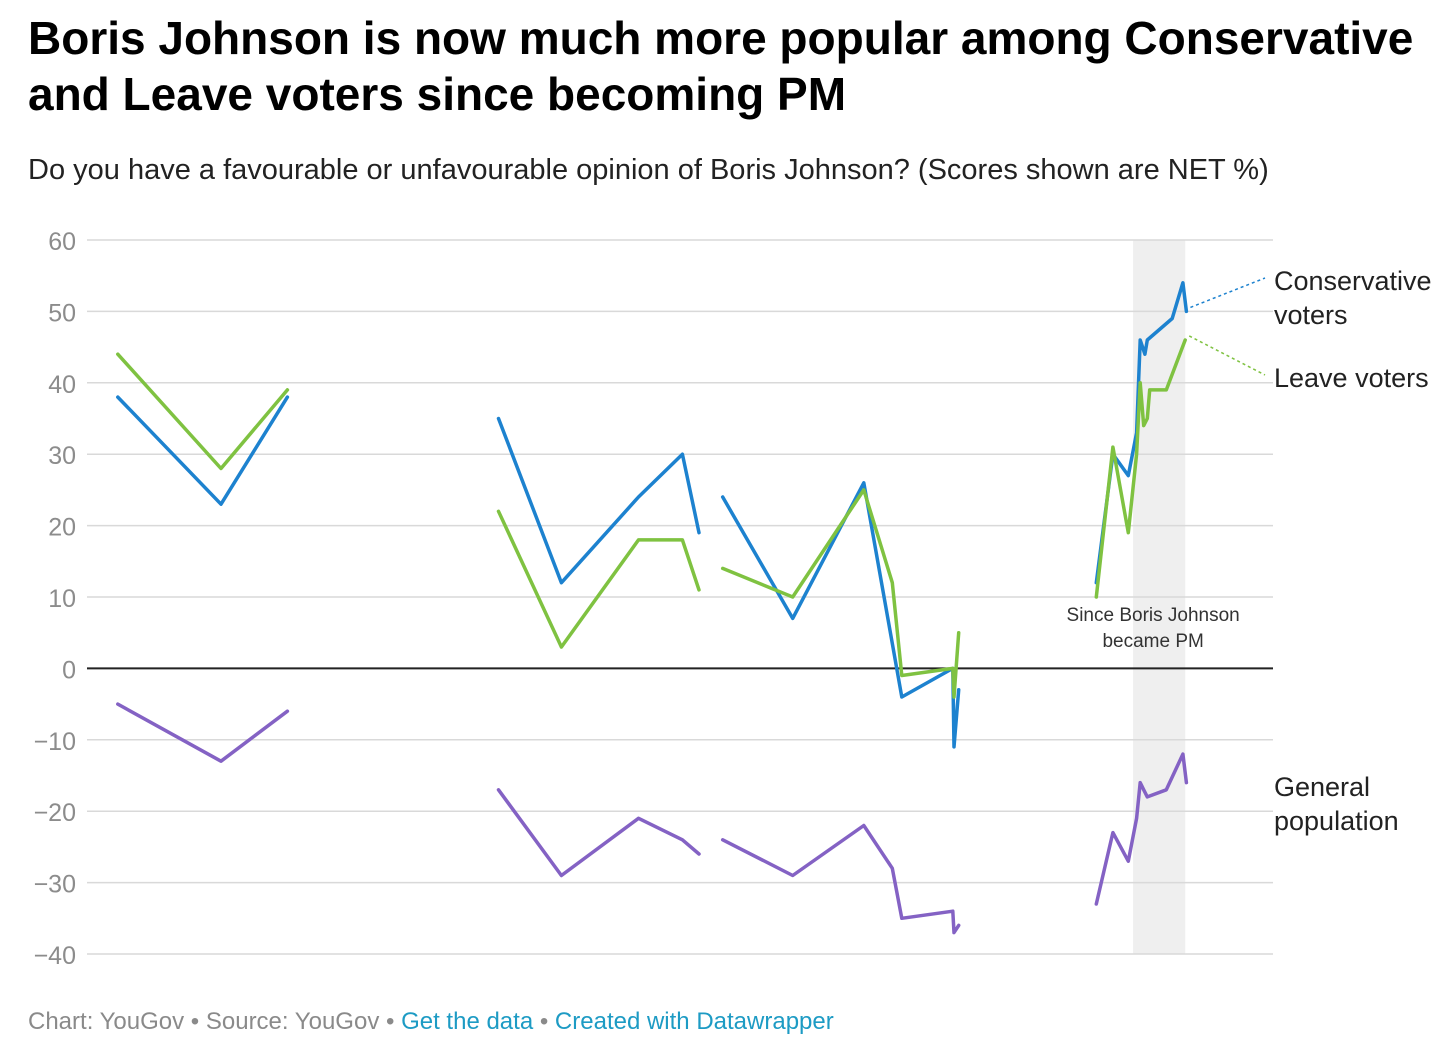 The width and height of the screenshot is (1456, 1050). I want to click on series-label-line: Conservative, so click(1353, 281).